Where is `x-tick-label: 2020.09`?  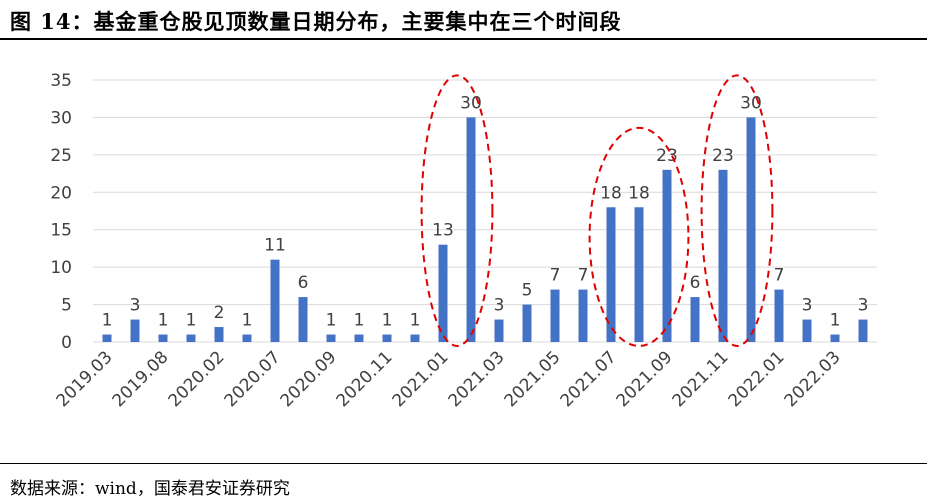 x-tick-label: 2020.09 is located at coordinates (309, 379).